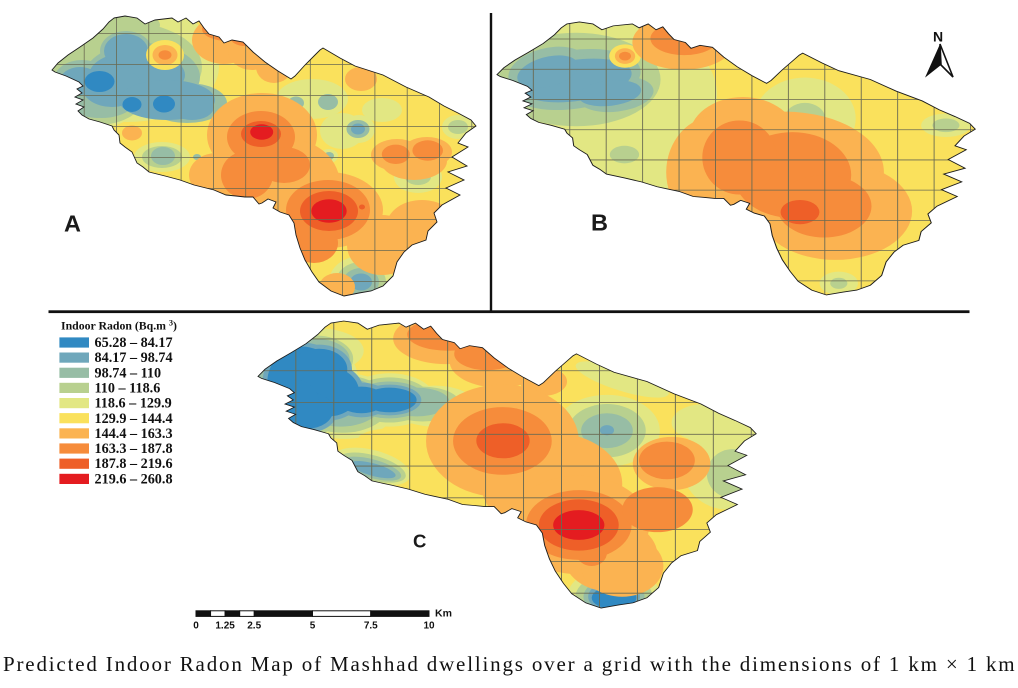 Image resolution: width=1018 pixels, height=688 pixels. Describe the element at coordinates (72, 224) in the screenshot. I see `svg-text: A` at that location.